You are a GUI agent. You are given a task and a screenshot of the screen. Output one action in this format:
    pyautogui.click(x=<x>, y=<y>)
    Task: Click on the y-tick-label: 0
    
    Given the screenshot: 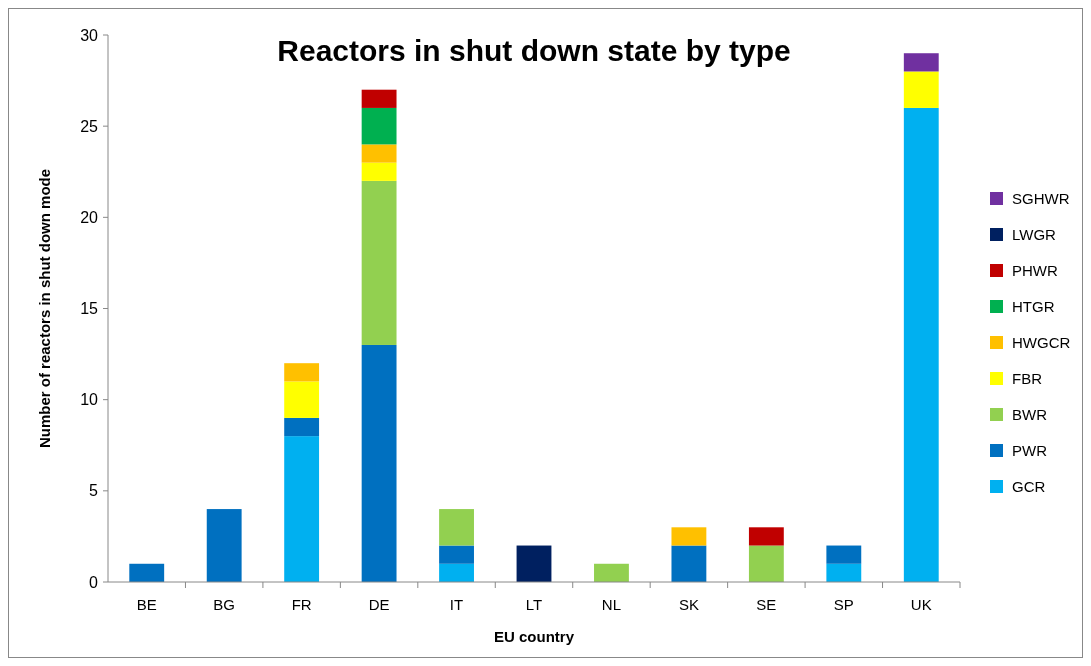 What is the action you would take?
    pyautogui.click(x=94, y=582)
    